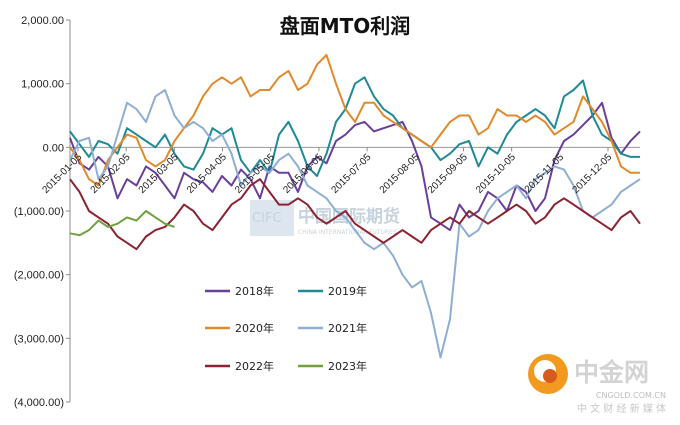 The height and width of the screenshot is (425, 680). I want to click on cngold-logo-name: 中金网, so click(611, 372).